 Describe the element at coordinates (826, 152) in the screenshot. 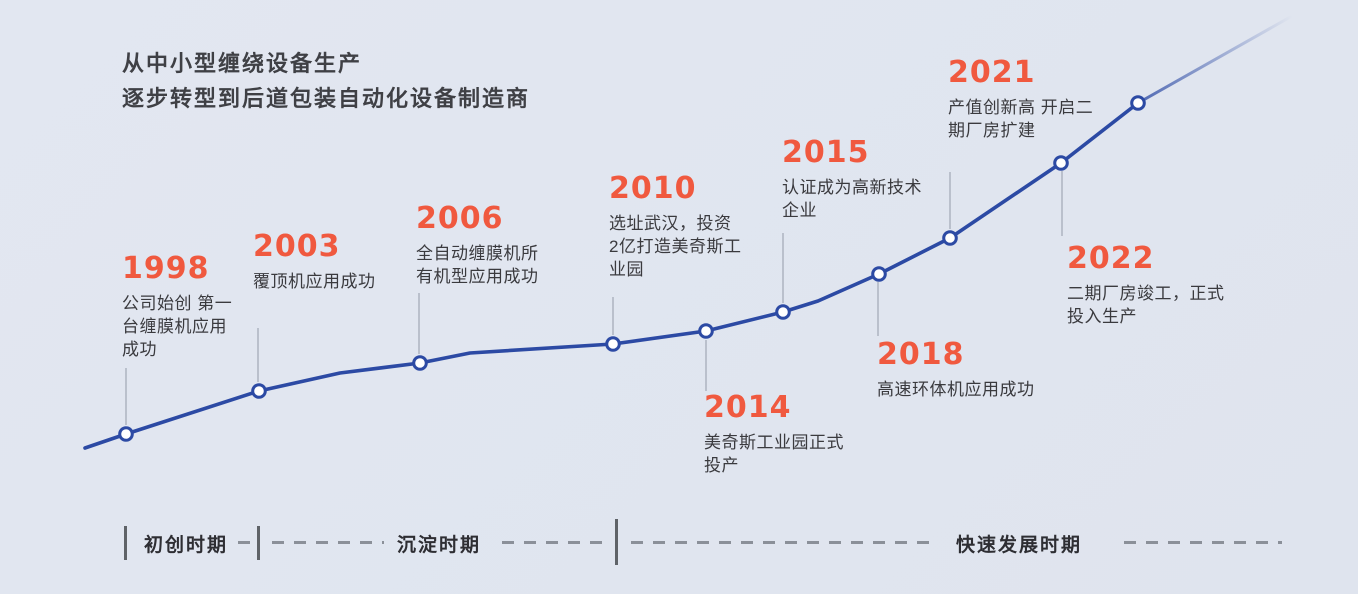

I see `milestone-year: 2015` at that location.